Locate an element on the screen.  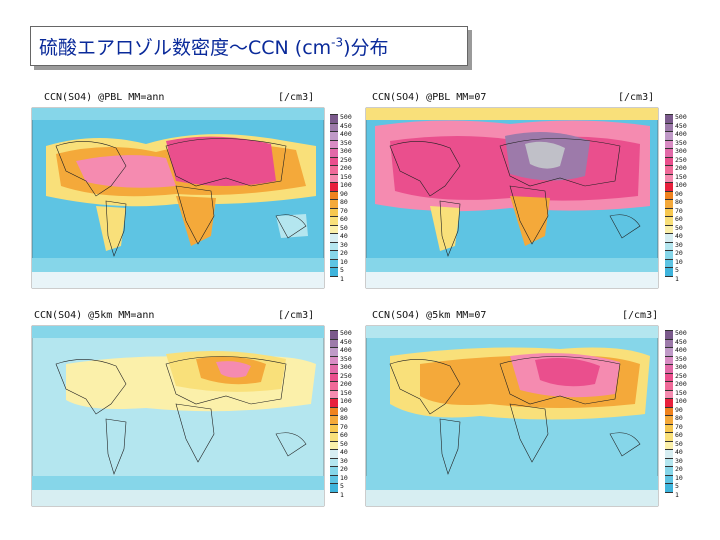
title-box: 硫酸エアロゾル数密度～CCN (cm-3)分布 is located at coordinates (249, 46).